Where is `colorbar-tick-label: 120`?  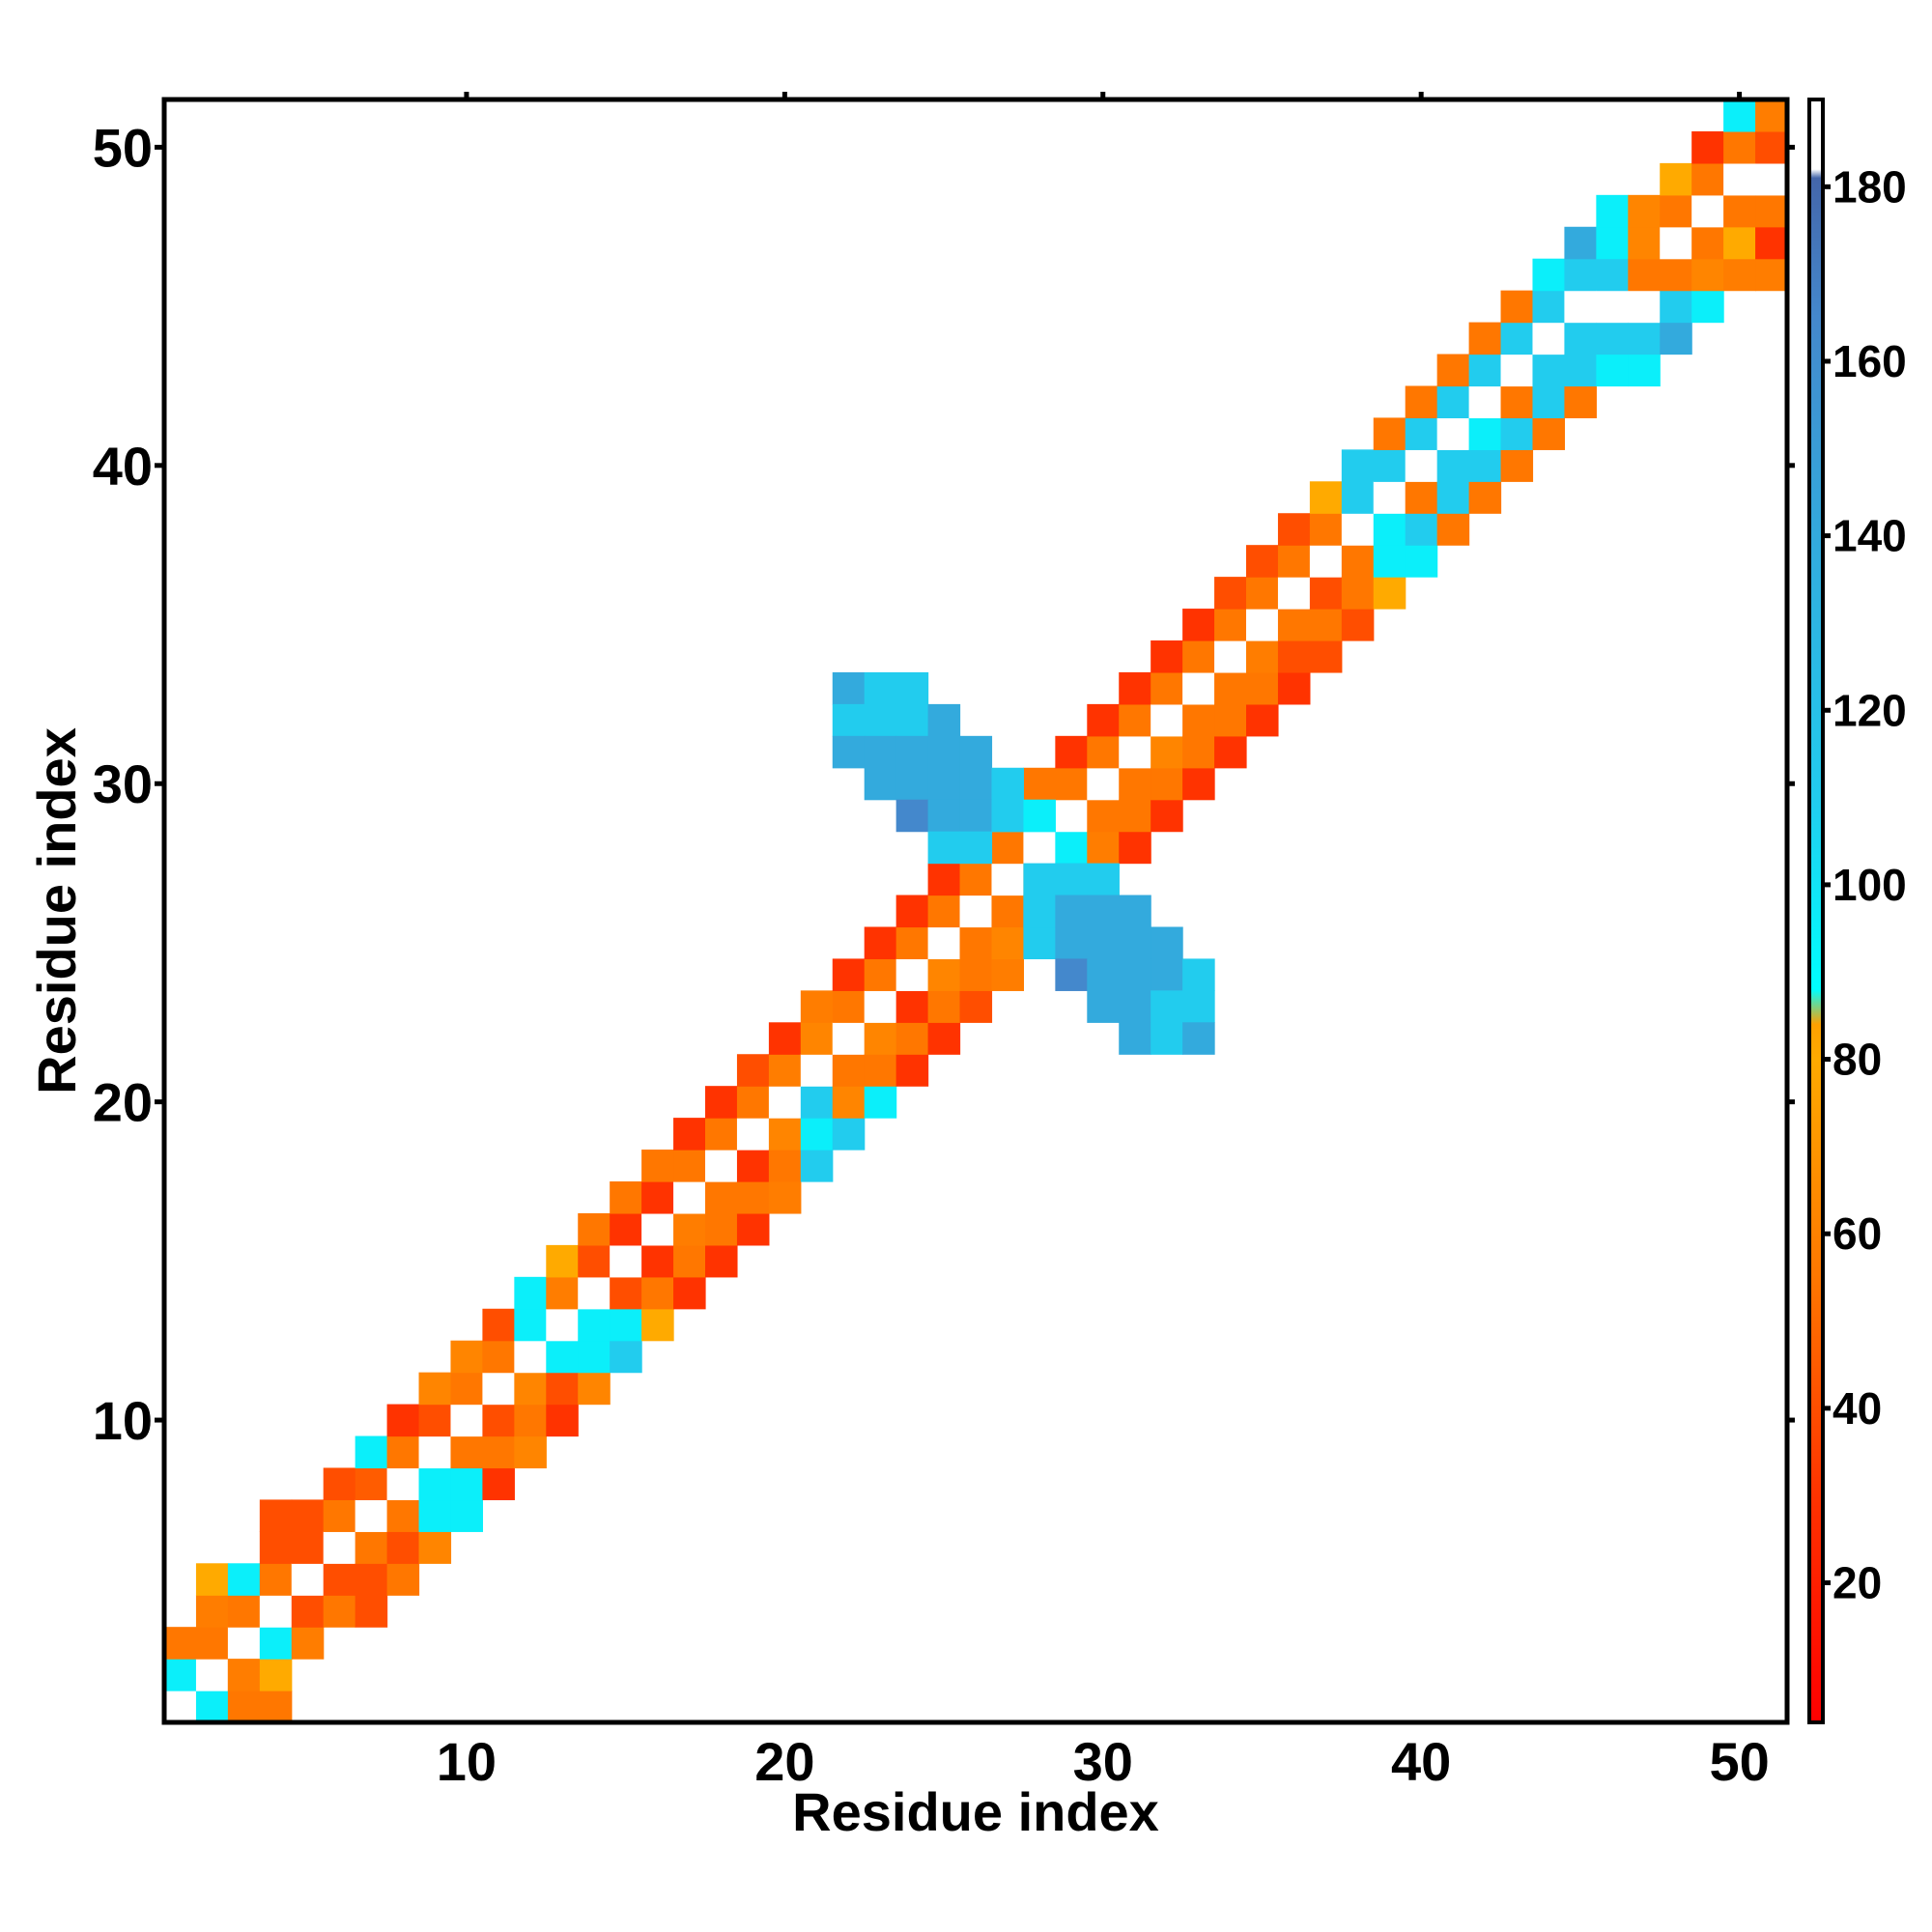 colorbar-tick-label: 120 is located at coordinates (1870, 710).